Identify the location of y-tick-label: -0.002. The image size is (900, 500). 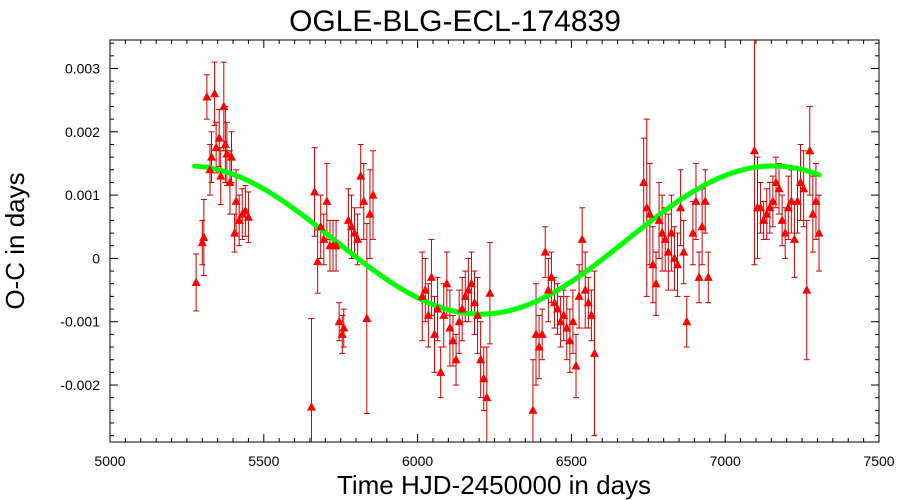
(80, 385).